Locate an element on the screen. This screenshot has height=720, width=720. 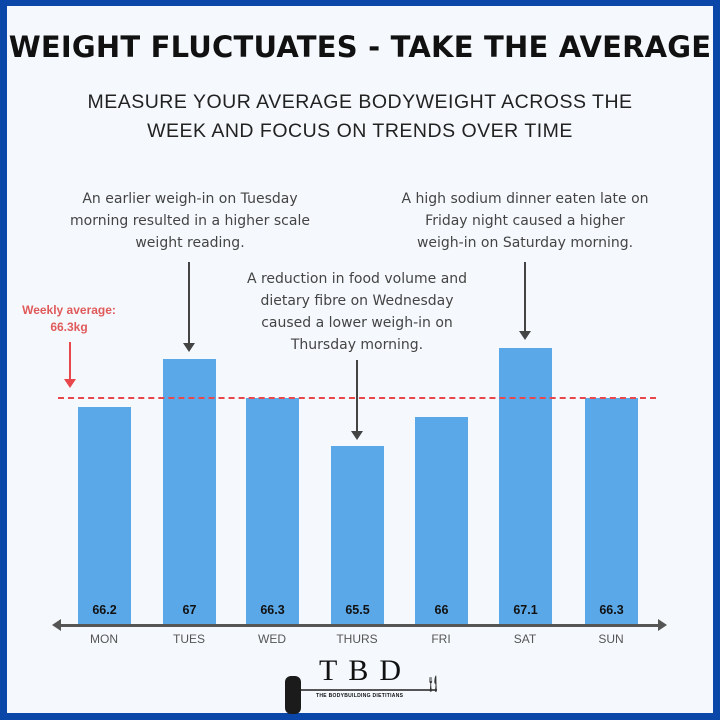
bar-value: 67 is located at coordinates (189, 610).